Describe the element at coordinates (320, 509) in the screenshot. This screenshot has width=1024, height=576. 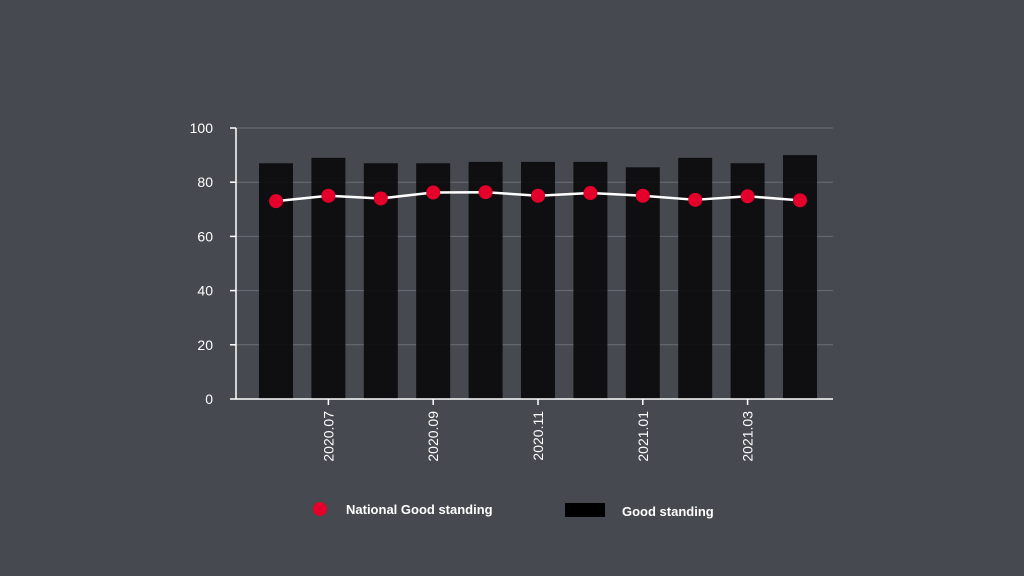
I see `legend-marker-national-good-standing` at that location.